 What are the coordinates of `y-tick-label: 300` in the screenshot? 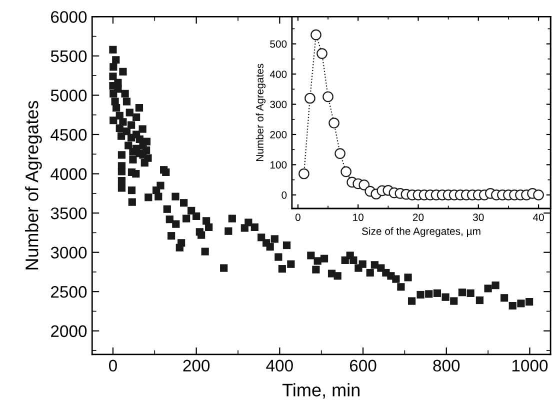 It's located at (278, 104).